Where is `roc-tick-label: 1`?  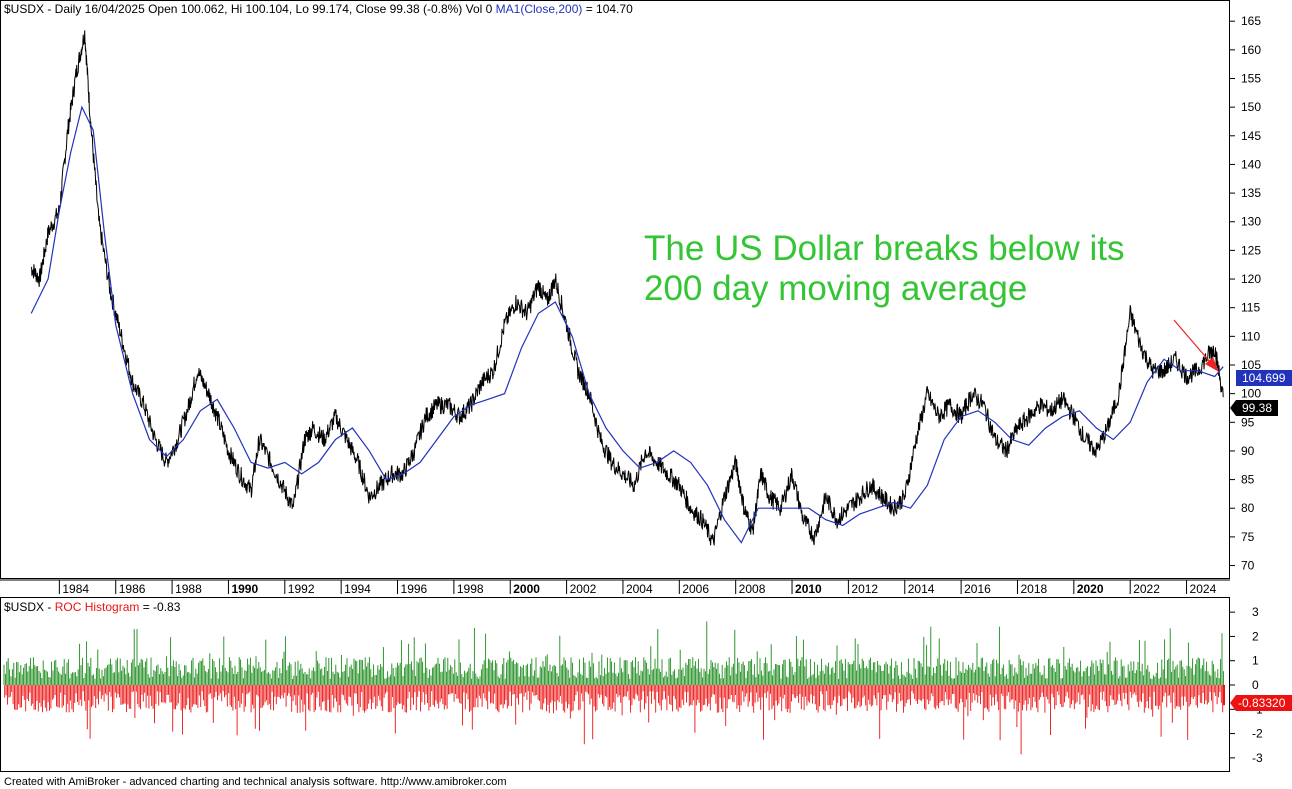 roc-tick-label: 1 is located at coordinates (1255, 661).